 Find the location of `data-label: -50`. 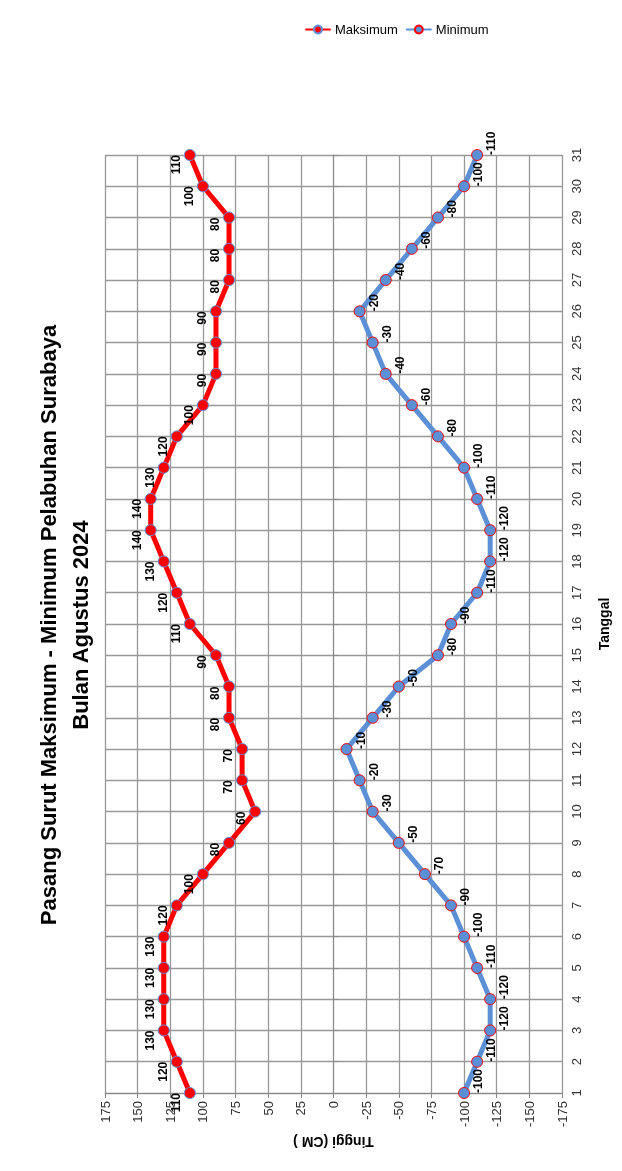

data-label: -50 is located at coordinates (412, 677).